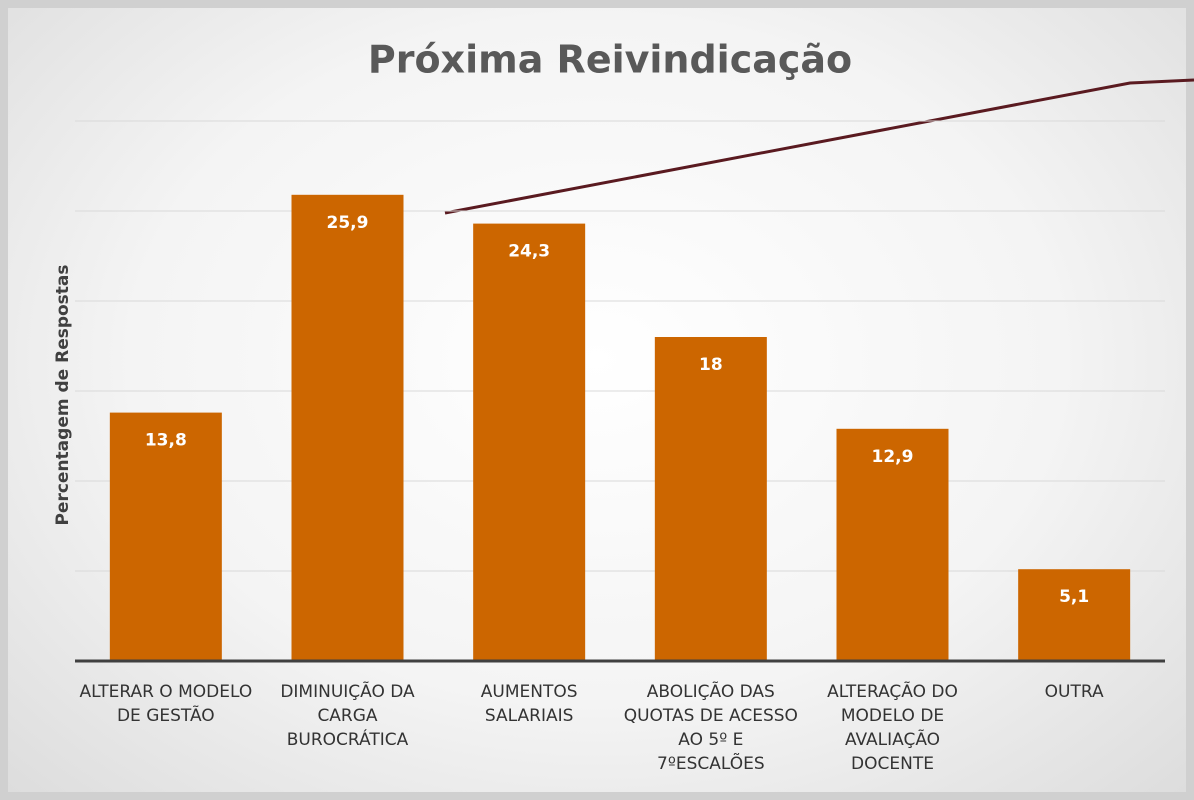  What do you see at coordinates (1074, 597) in the screenshot?
I see `value-label: 5,1` at bounding box center [1074, 597].